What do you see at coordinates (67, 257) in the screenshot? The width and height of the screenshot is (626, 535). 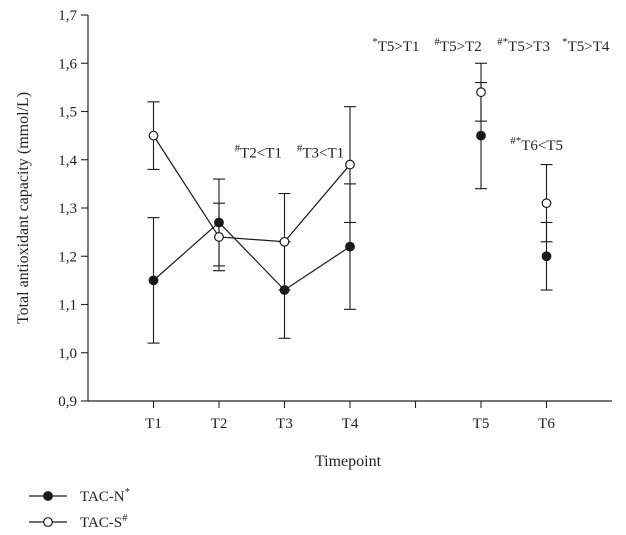 I see `y-tick-label: 1,2` at bounding box center [67, 257].